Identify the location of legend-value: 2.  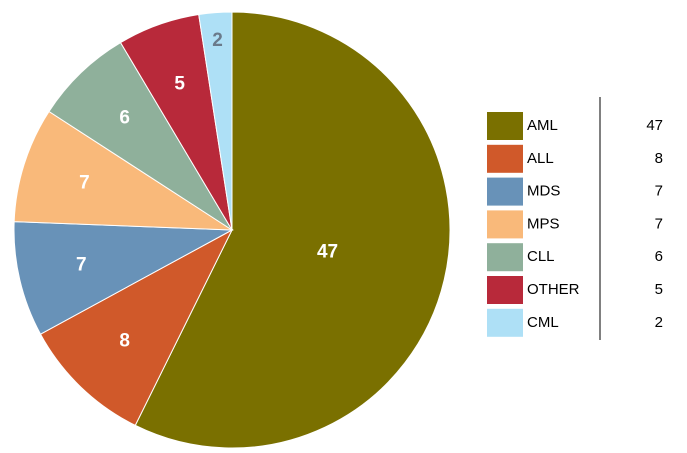
(659, 322).